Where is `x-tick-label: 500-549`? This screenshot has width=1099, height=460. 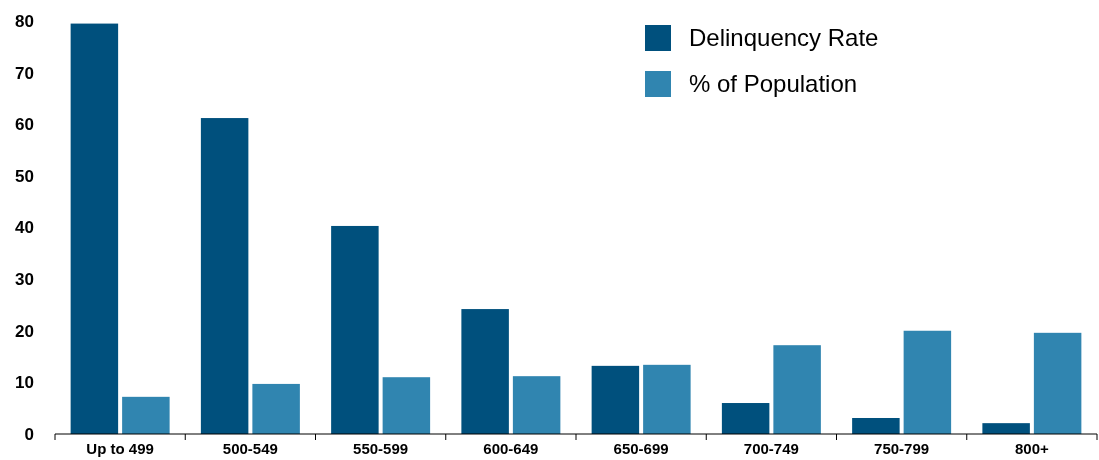 x-tick-label: 500-549 is located at coordinates (250, 448).